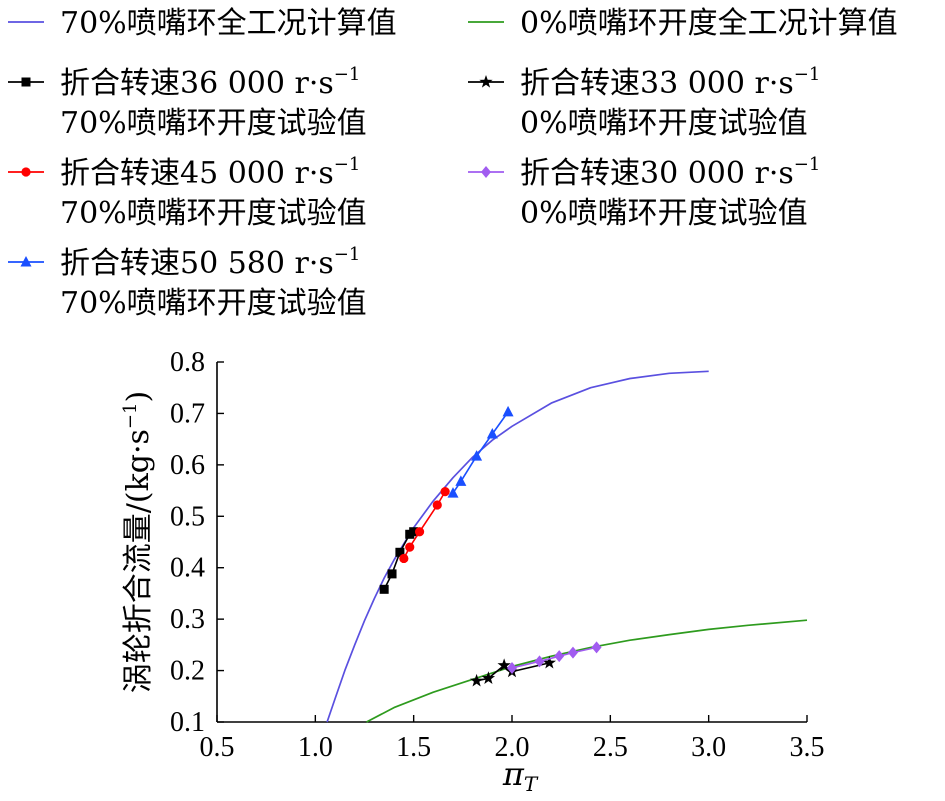 This screenshot has width=945, height=801. I want to click on y-tick-label: 0.1, so click(187, 722).